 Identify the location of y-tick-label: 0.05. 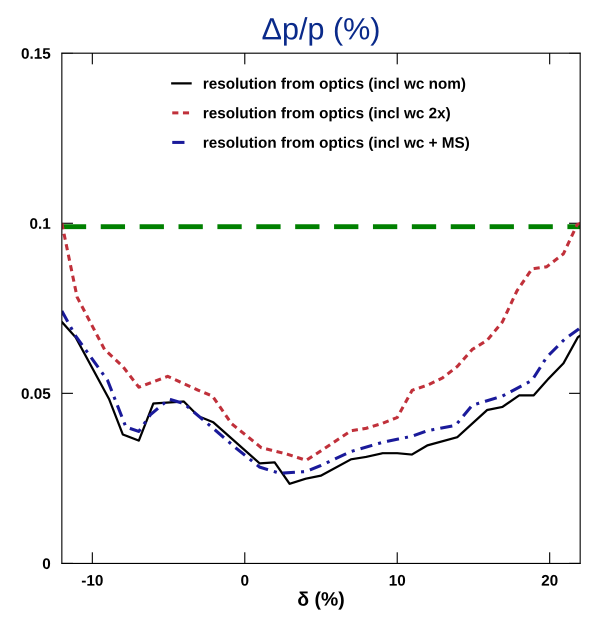
(36, 394).